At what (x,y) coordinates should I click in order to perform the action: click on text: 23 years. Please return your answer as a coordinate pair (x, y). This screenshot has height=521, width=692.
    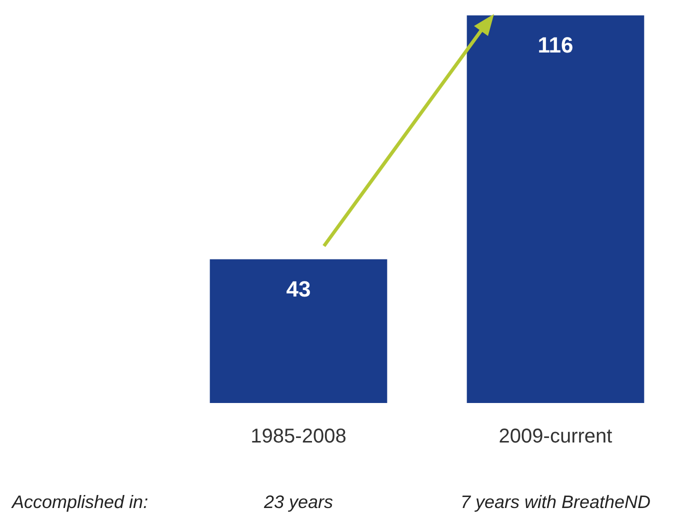
    Looking at the image, I should click on (298, 502).